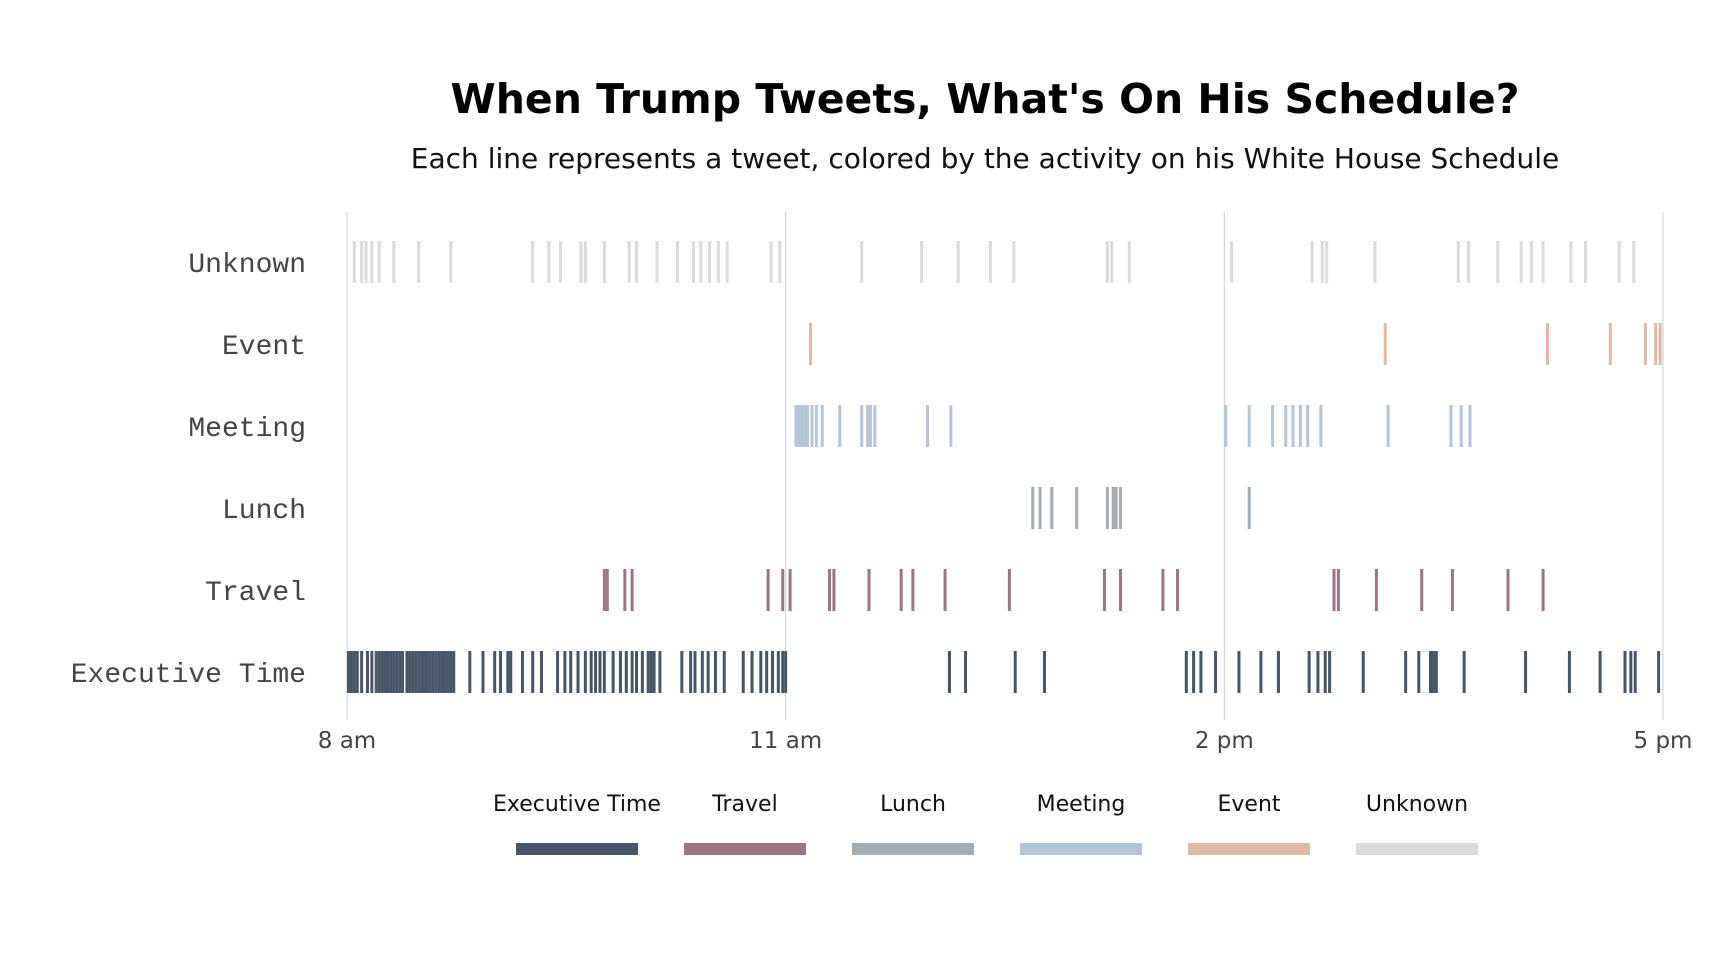  I want to click on row-event: Event, so click(942, 344).